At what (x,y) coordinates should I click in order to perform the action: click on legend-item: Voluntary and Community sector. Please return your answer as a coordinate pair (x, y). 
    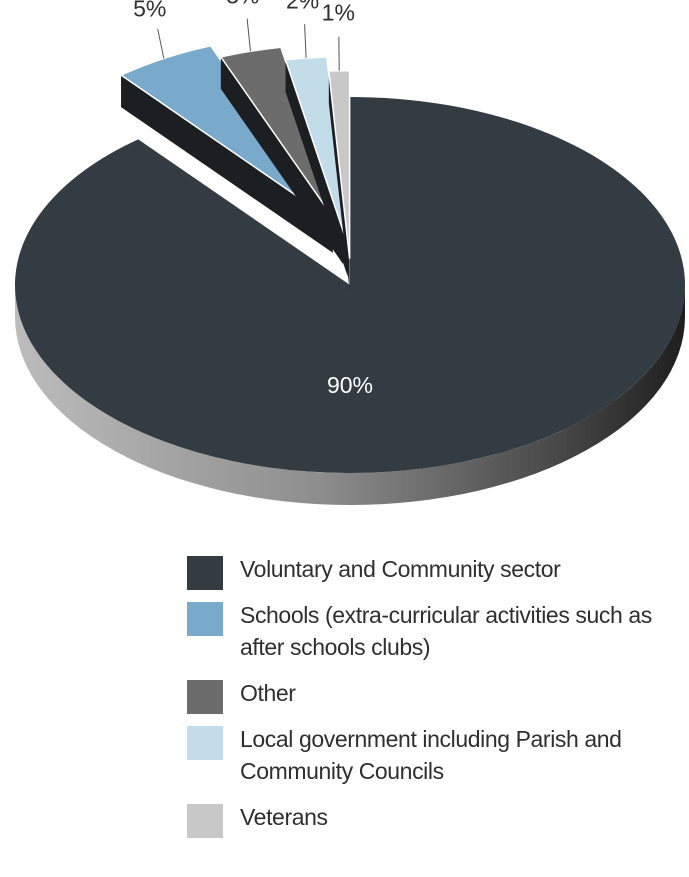
    Looking at the image, I should click on (437, 571).